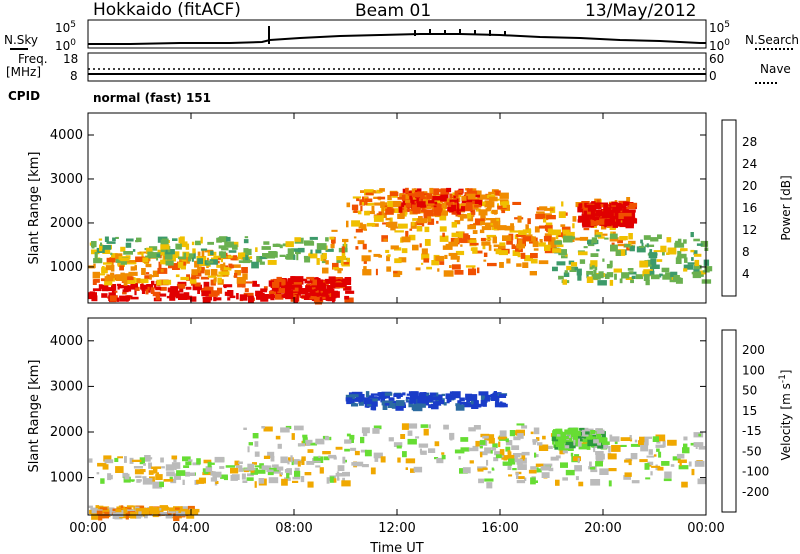 This screenshot has height=554, width=800. I want to click on colorbar-tick-label: 4, so click(746, 274).